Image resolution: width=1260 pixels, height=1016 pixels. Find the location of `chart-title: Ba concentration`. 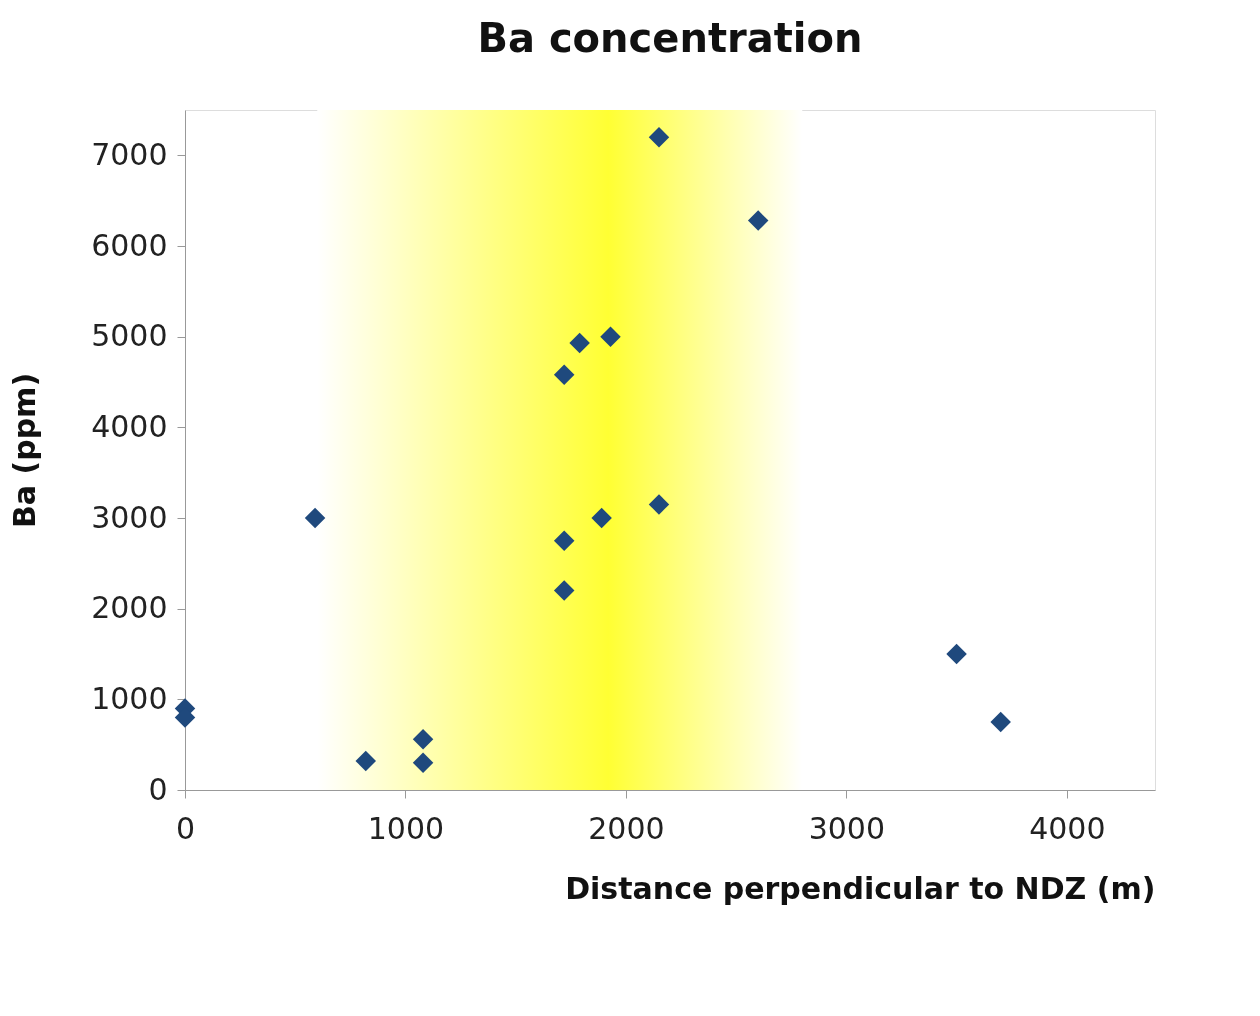

chart-title: Ba concentration is located at coordinates (670, 38).